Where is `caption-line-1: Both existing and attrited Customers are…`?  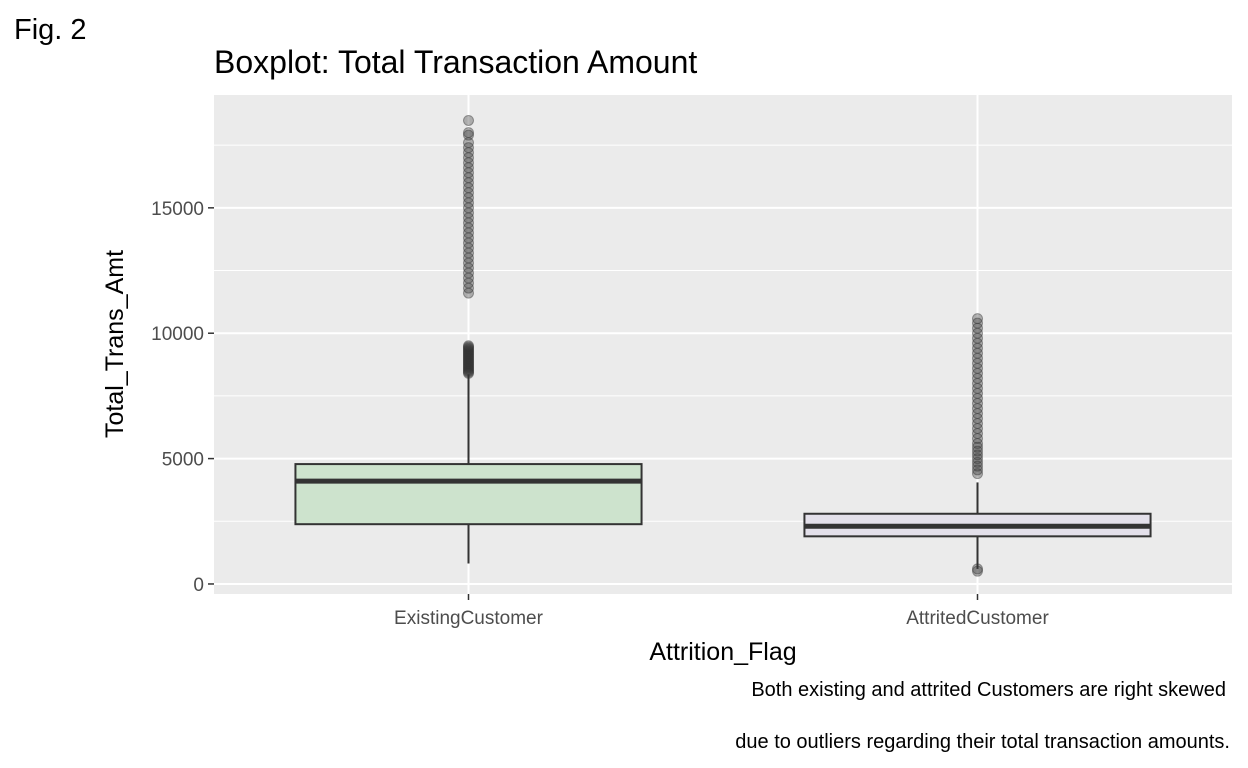 caption-line-1: Both existing and attrited Customers are… is located at coordinates (988, 690).